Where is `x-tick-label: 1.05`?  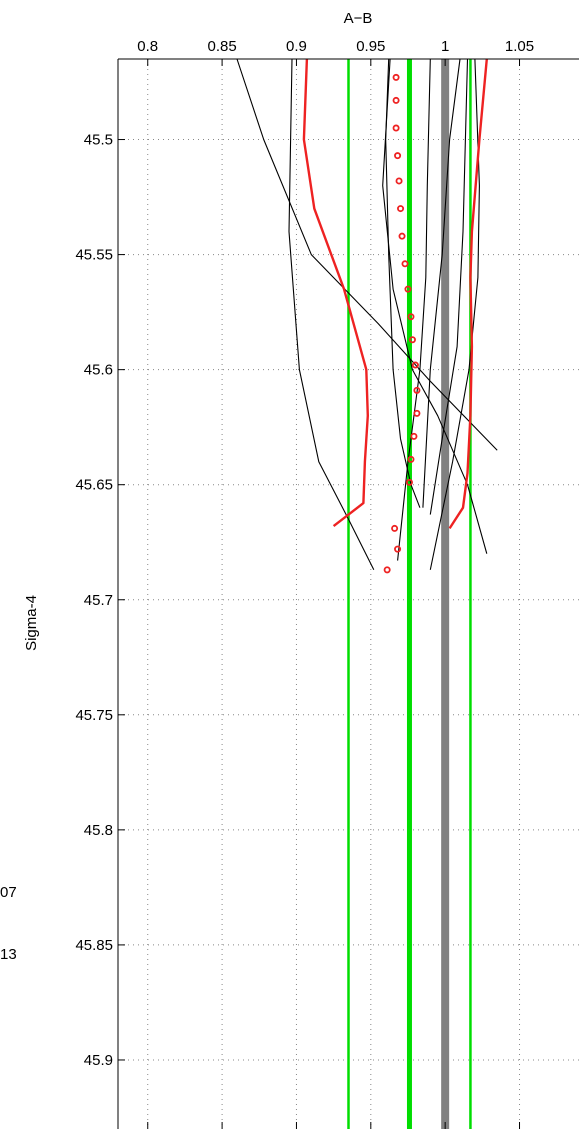 x-tick-label: 1.05 is located at coordinates (519, 46).